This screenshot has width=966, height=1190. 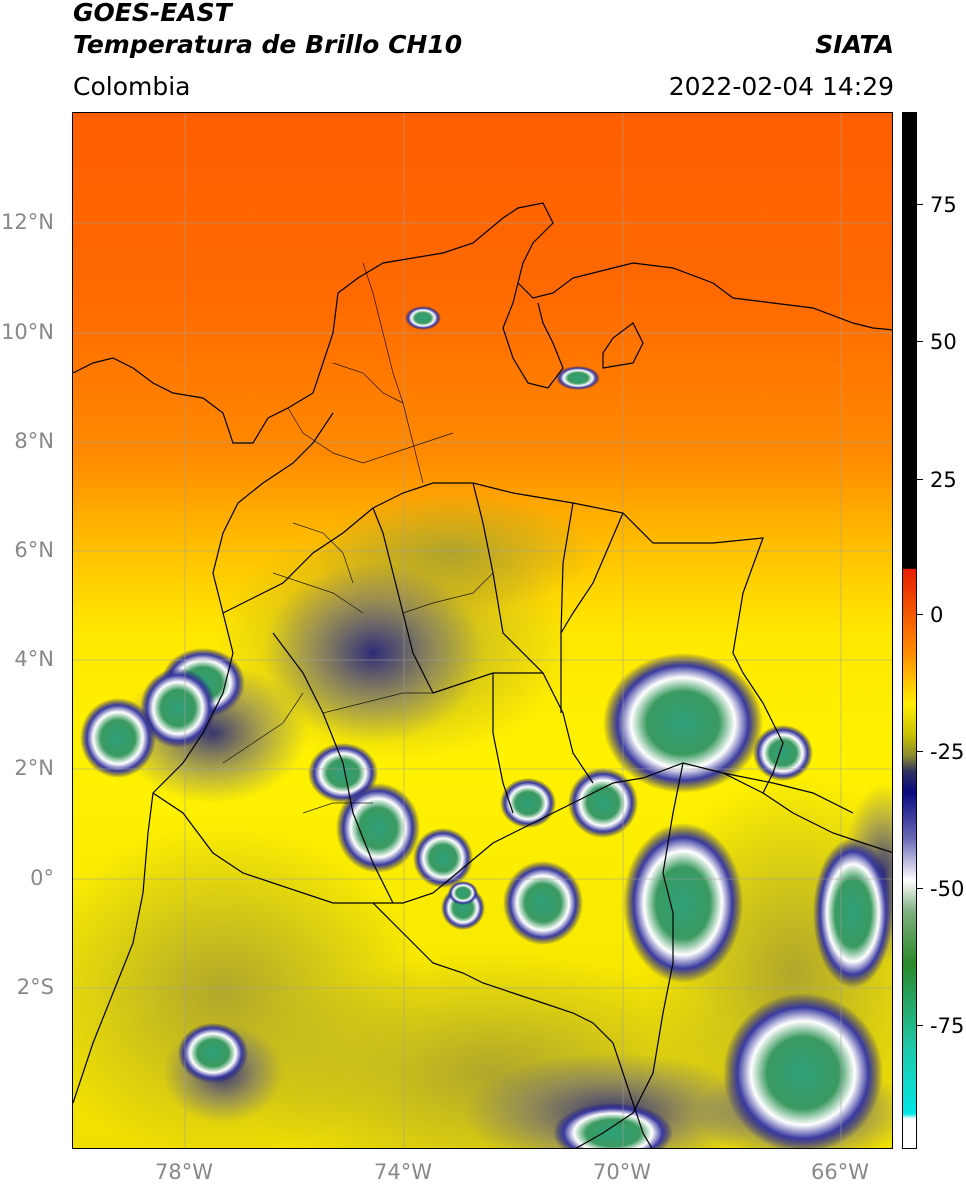 I want to click on cb-label-neg75: -75, so click(x=947, y=1026).